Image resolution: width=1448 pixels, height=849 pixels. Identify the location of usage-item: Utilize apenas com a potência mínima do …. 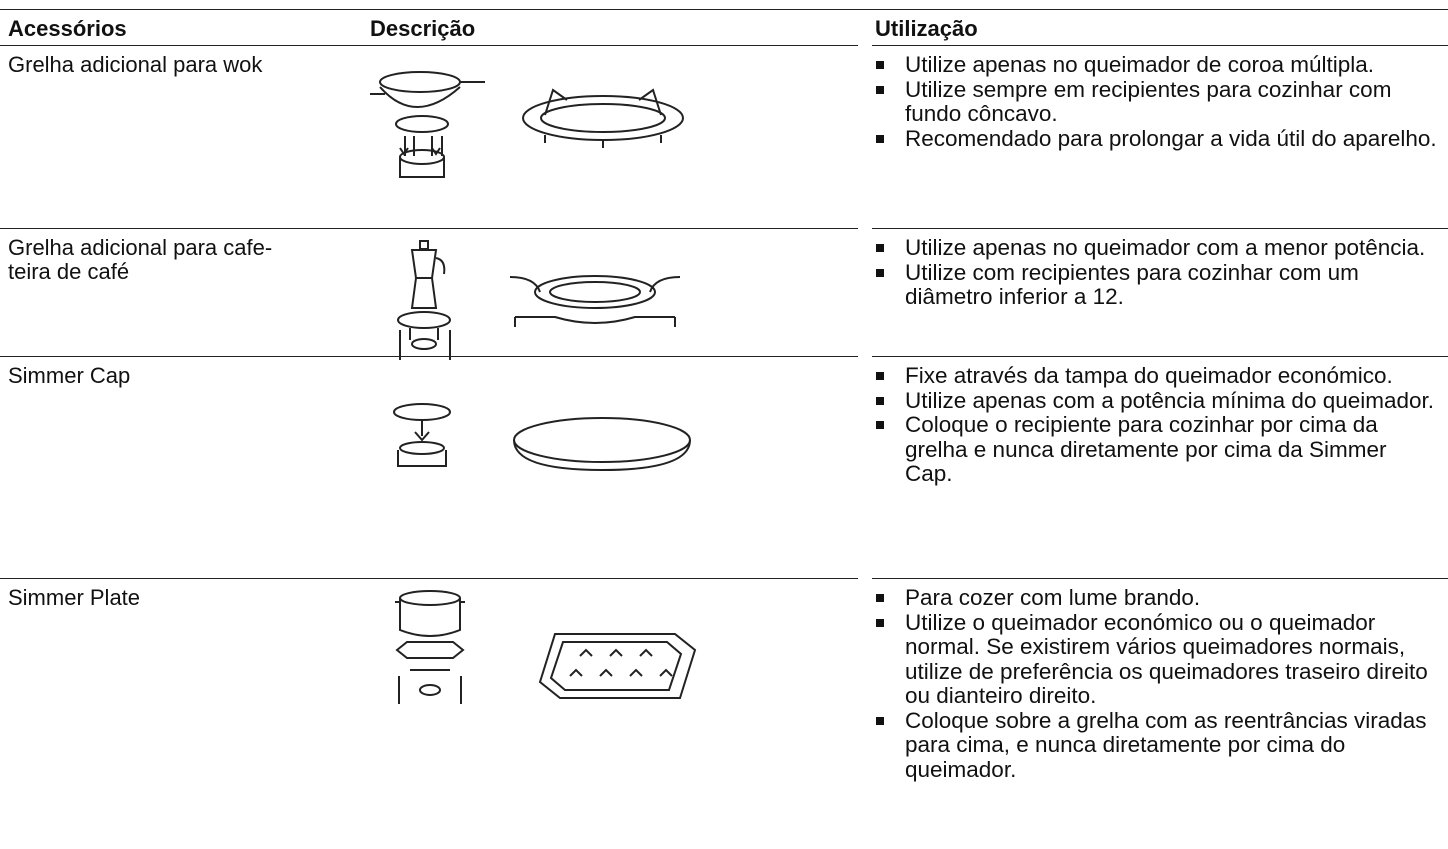
(1156, 401).